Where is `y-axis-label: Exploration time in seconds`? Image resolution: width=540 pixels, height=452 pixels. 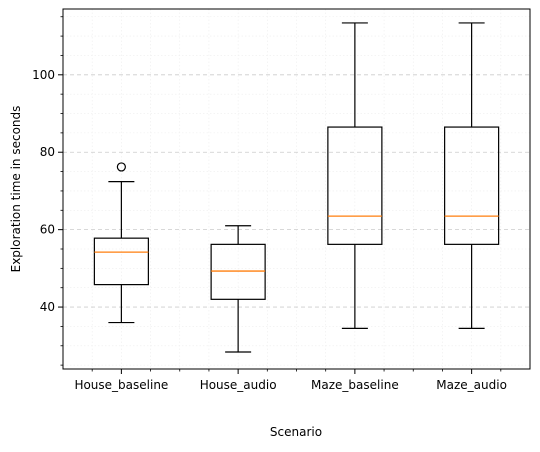 y-axis-label: Exploration time in seconds is located at coordinates (16, 189).